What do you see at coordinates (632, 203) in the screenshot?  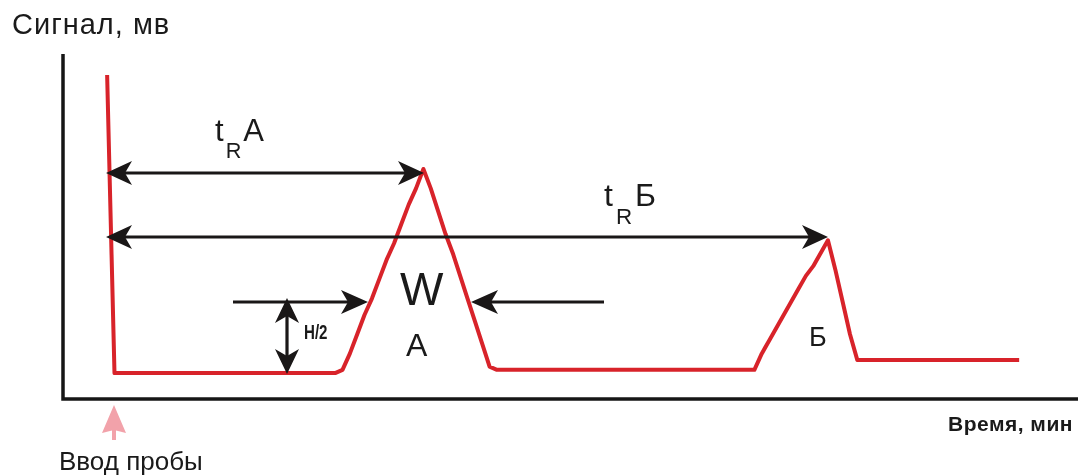 I see `annotation: t$_{R}$Б` at bounding box center [632, 203].